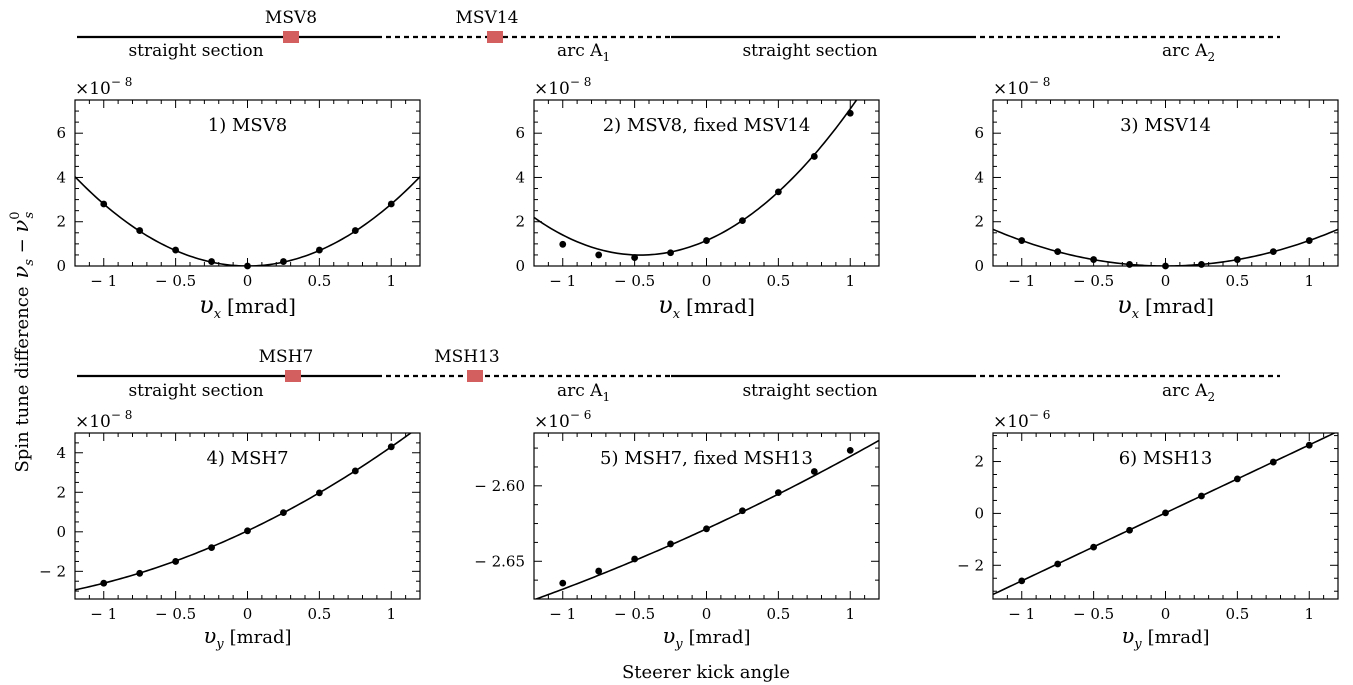 The image size is (1353, 685). What do you see at coordinates (195, 51) in the screenshot?
I see `ring-top-straight-1-label: straight section` at bounding box center [195, 51].